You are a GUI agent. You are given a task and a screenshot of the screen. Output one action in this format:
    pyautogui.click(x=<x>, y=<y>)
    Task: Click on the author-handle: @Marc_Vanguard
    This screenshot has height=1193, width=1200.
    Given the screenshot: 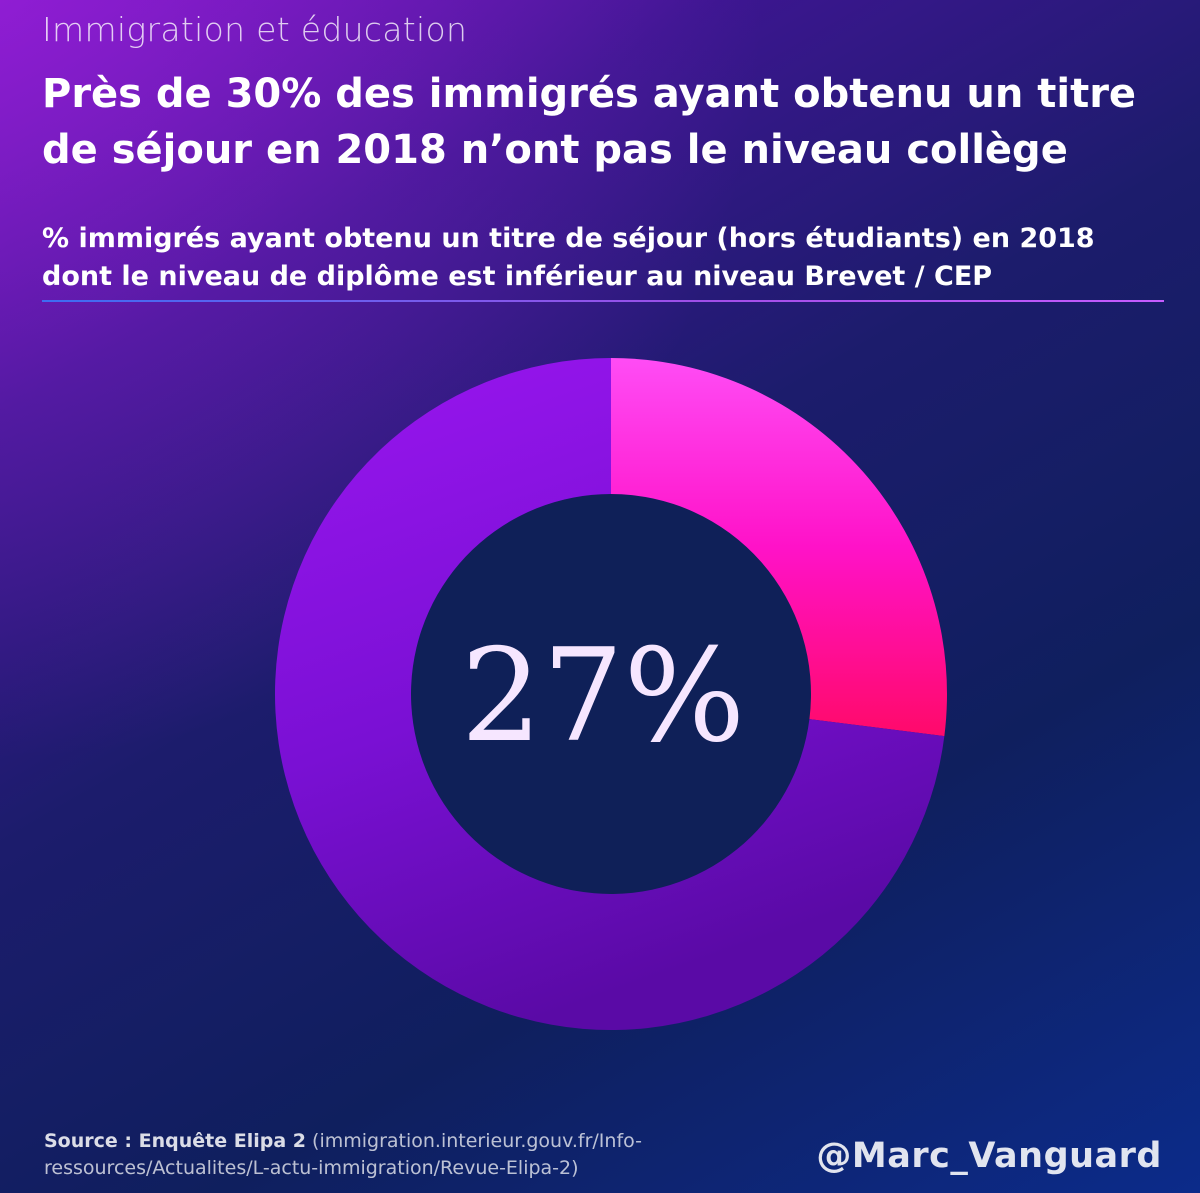 What is the action you would take?
    pyautogui.click(x=989, y=1156)
    